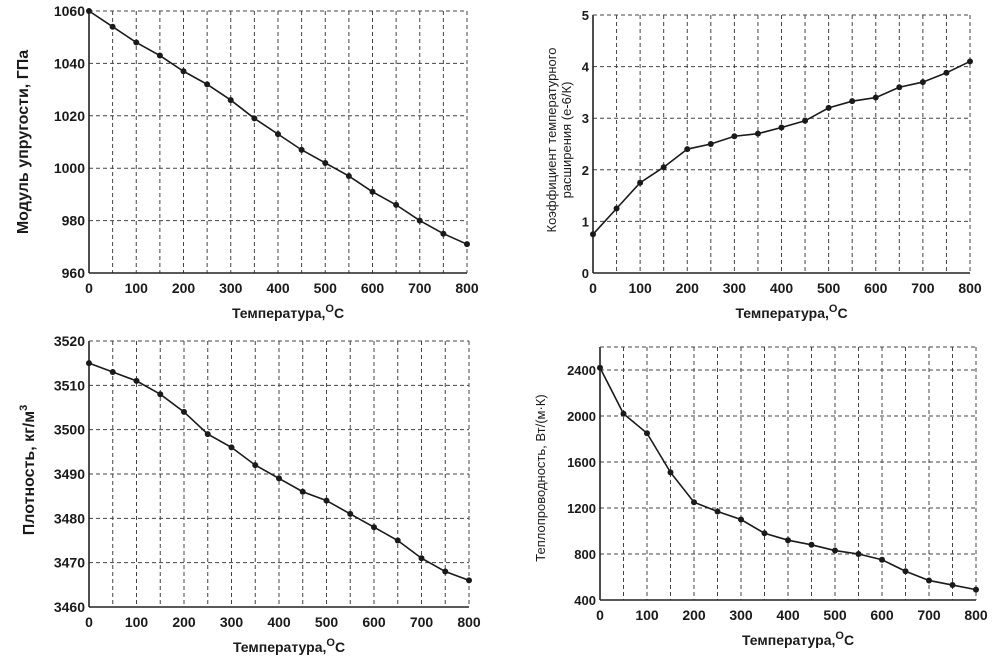 Image resolution: width=999 pixels, height=662 pixels. I want to click on y-tick-label: 2000, so click(581, 416).